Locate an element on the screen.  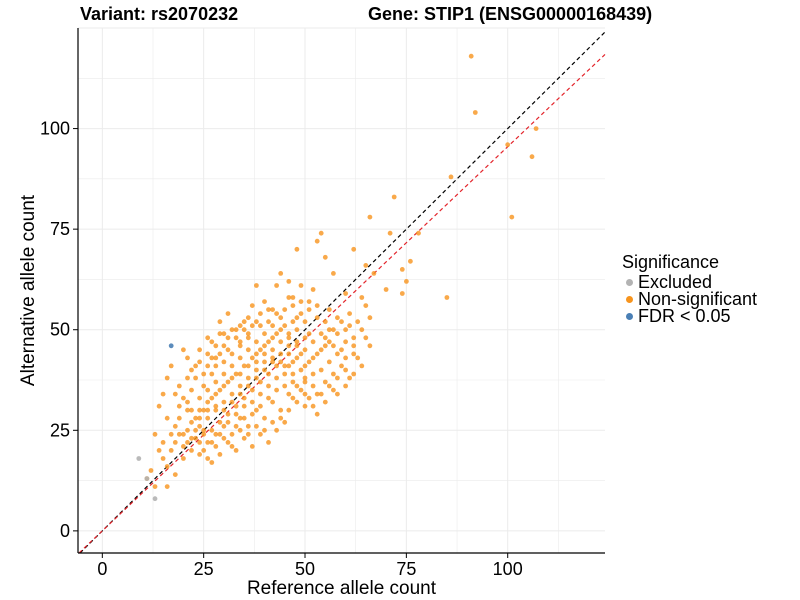
x-tick-label: 75 is located at coordinates (406, 569).